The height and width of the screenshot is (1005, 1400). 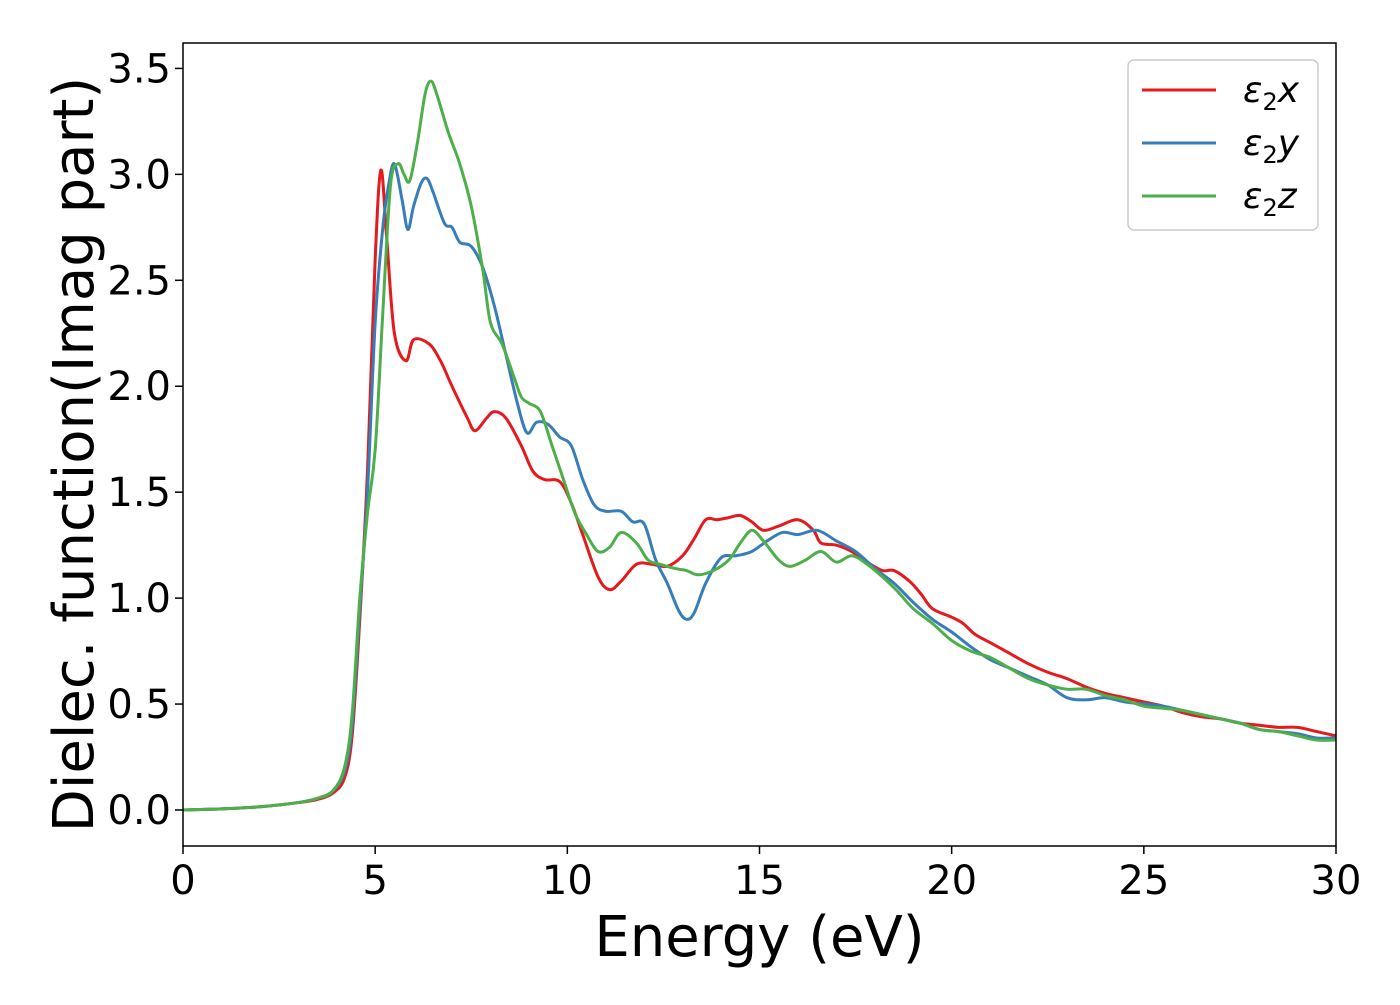 What do you see at coordinates (1270, 199) in the screenshot?
I see `legend-label: ε2z` at bounding box center [1270, 199].